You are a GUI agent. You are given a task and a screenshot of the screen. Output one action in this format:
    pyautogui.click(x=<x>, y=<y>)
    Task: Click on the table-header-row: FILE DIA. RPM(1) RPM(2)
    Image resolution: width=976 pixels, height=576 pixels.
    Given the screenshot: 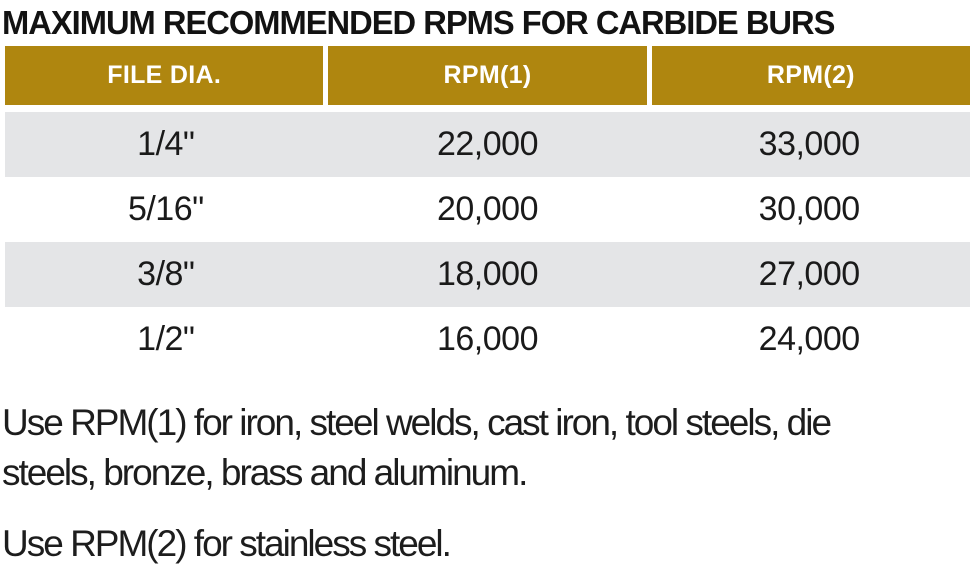 What is the action you would take?
    pyautogui.click(x=487, y=75)
    